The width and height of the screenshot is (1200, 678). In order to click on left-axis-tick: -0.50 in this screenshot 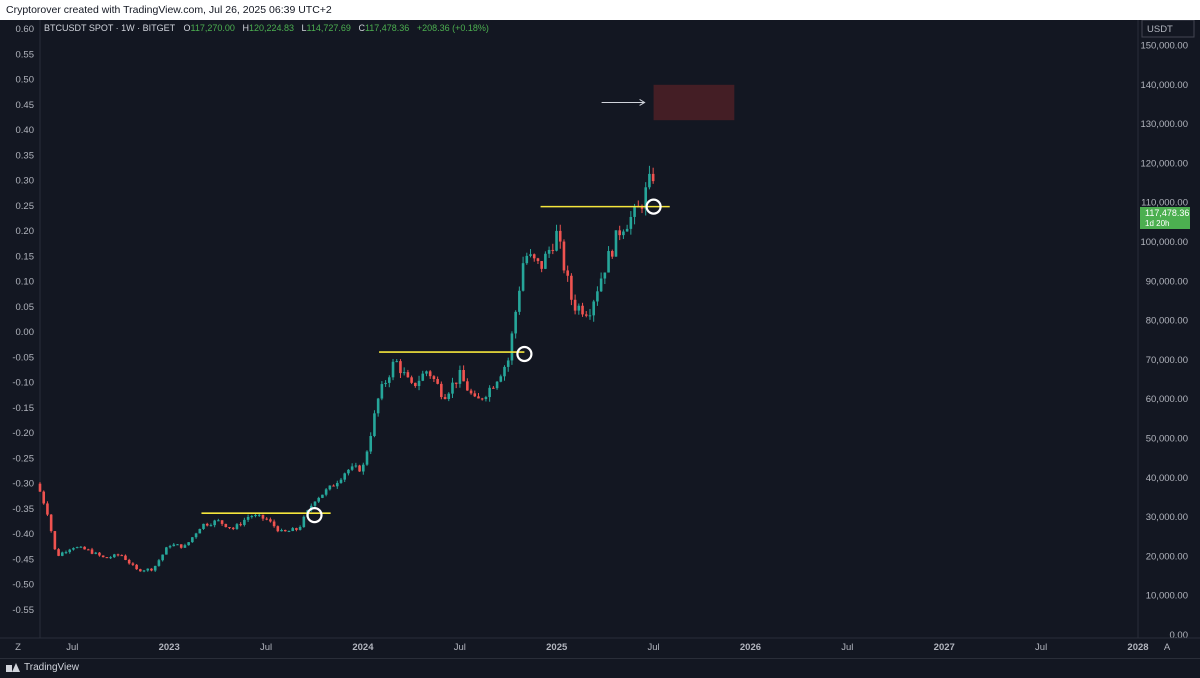, I will do `click(23, 585)`.